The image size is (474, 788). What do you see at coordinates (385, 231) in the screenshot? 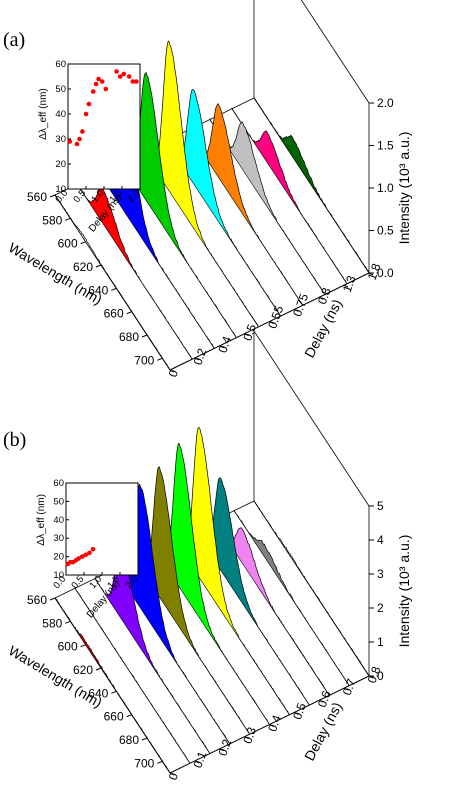
I see `intensity-tick-label: 0.5` at bounding box center [385, 231].